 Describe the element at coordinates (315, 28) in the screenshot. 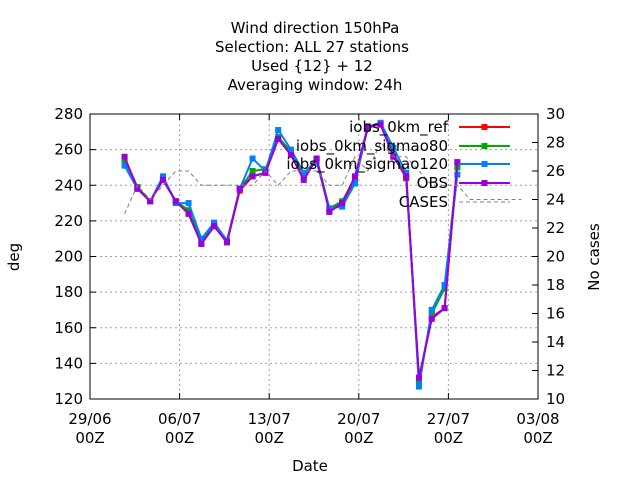

I see `title-line-1: Wind direction 150hPa` at that location.